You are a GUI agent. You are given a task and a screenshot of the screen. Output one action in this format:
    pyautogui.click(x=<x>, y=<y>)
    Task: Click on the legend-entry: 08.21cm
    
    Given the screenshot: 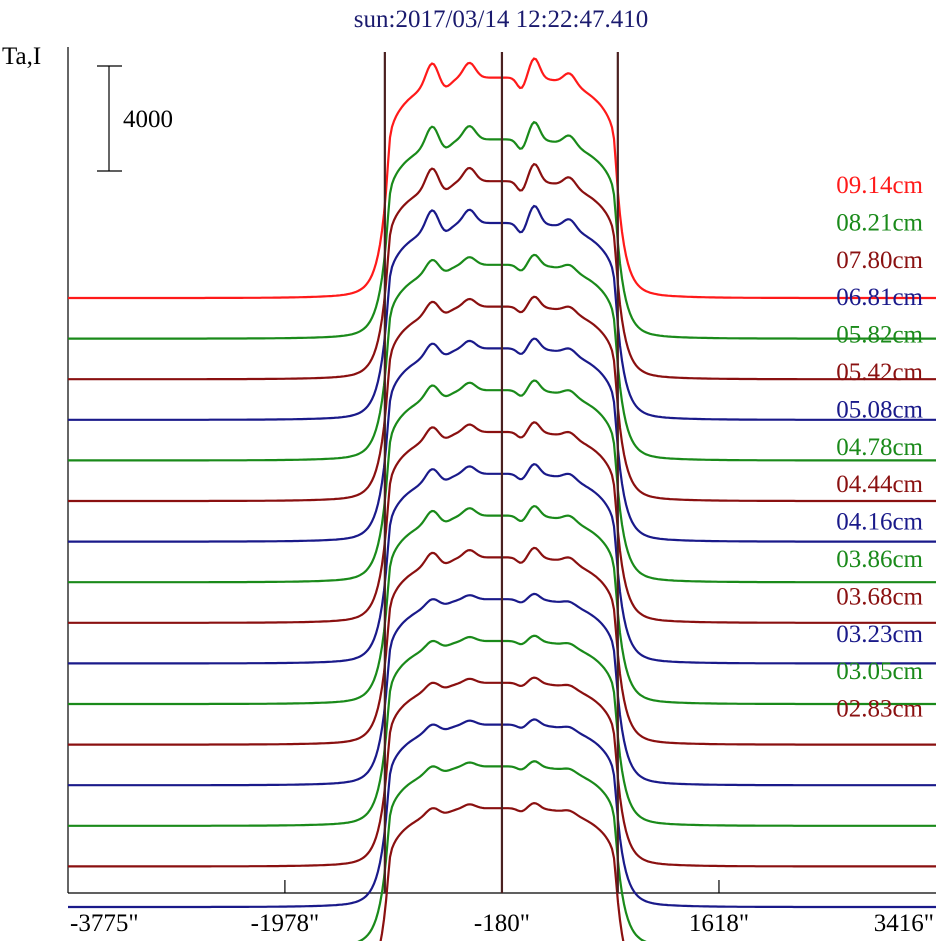 What is the action you would take?
    pyautogui.click(x=879, y=222)
    